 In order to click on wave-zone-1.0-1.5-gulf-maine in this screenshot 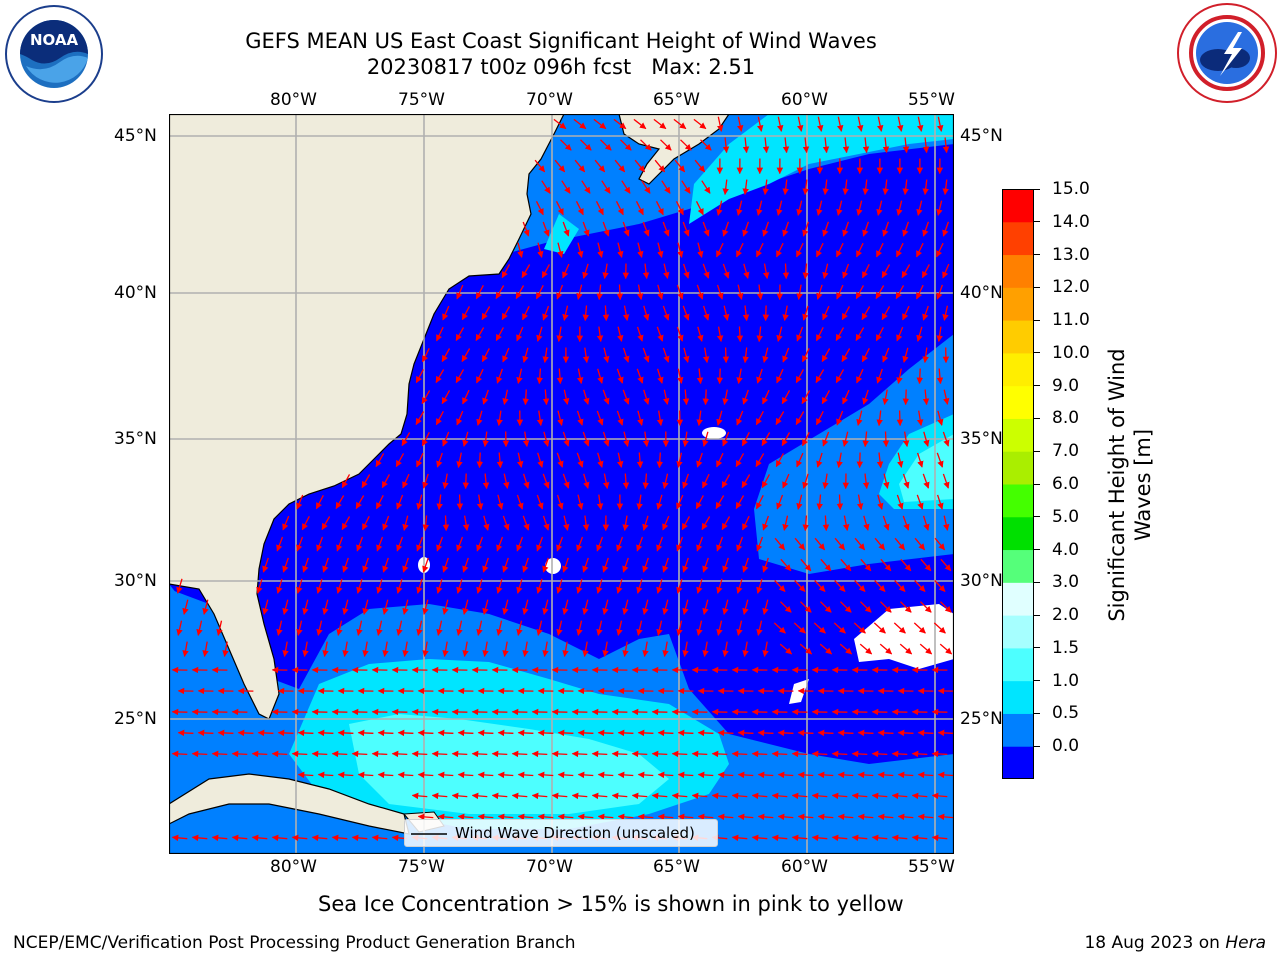, I will do `click(821, 169)`.